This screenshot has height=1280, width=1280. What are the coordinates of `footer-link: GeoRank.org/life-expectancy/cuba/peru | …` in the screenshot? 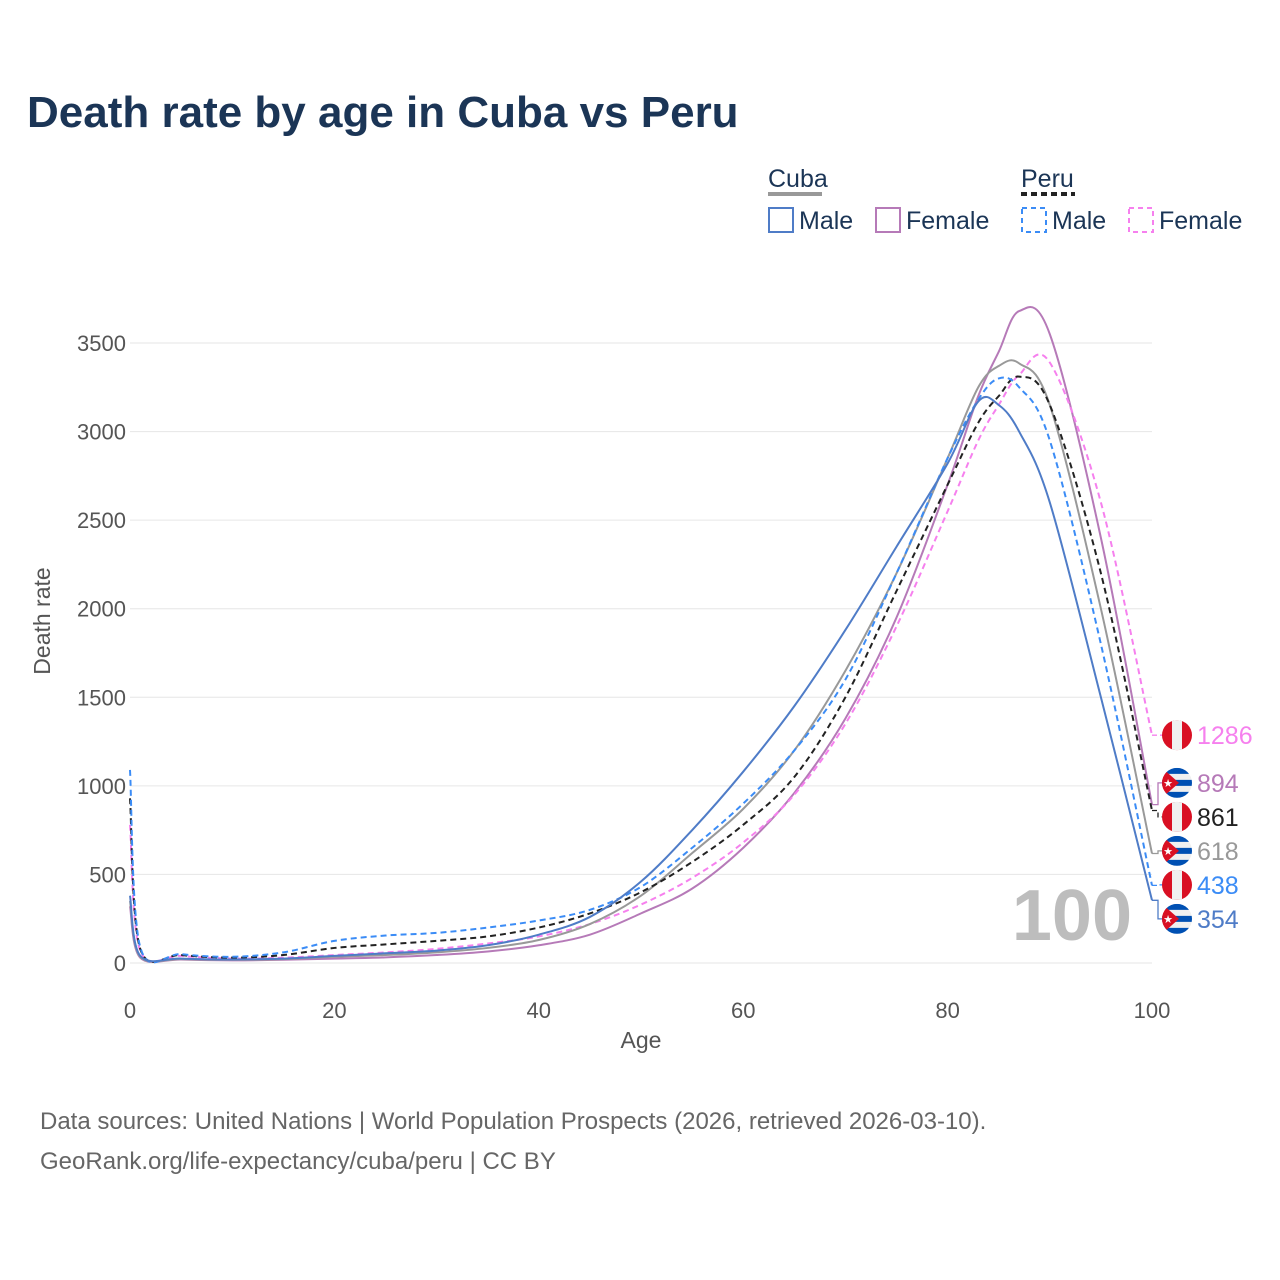 It's located at (298, 1161).